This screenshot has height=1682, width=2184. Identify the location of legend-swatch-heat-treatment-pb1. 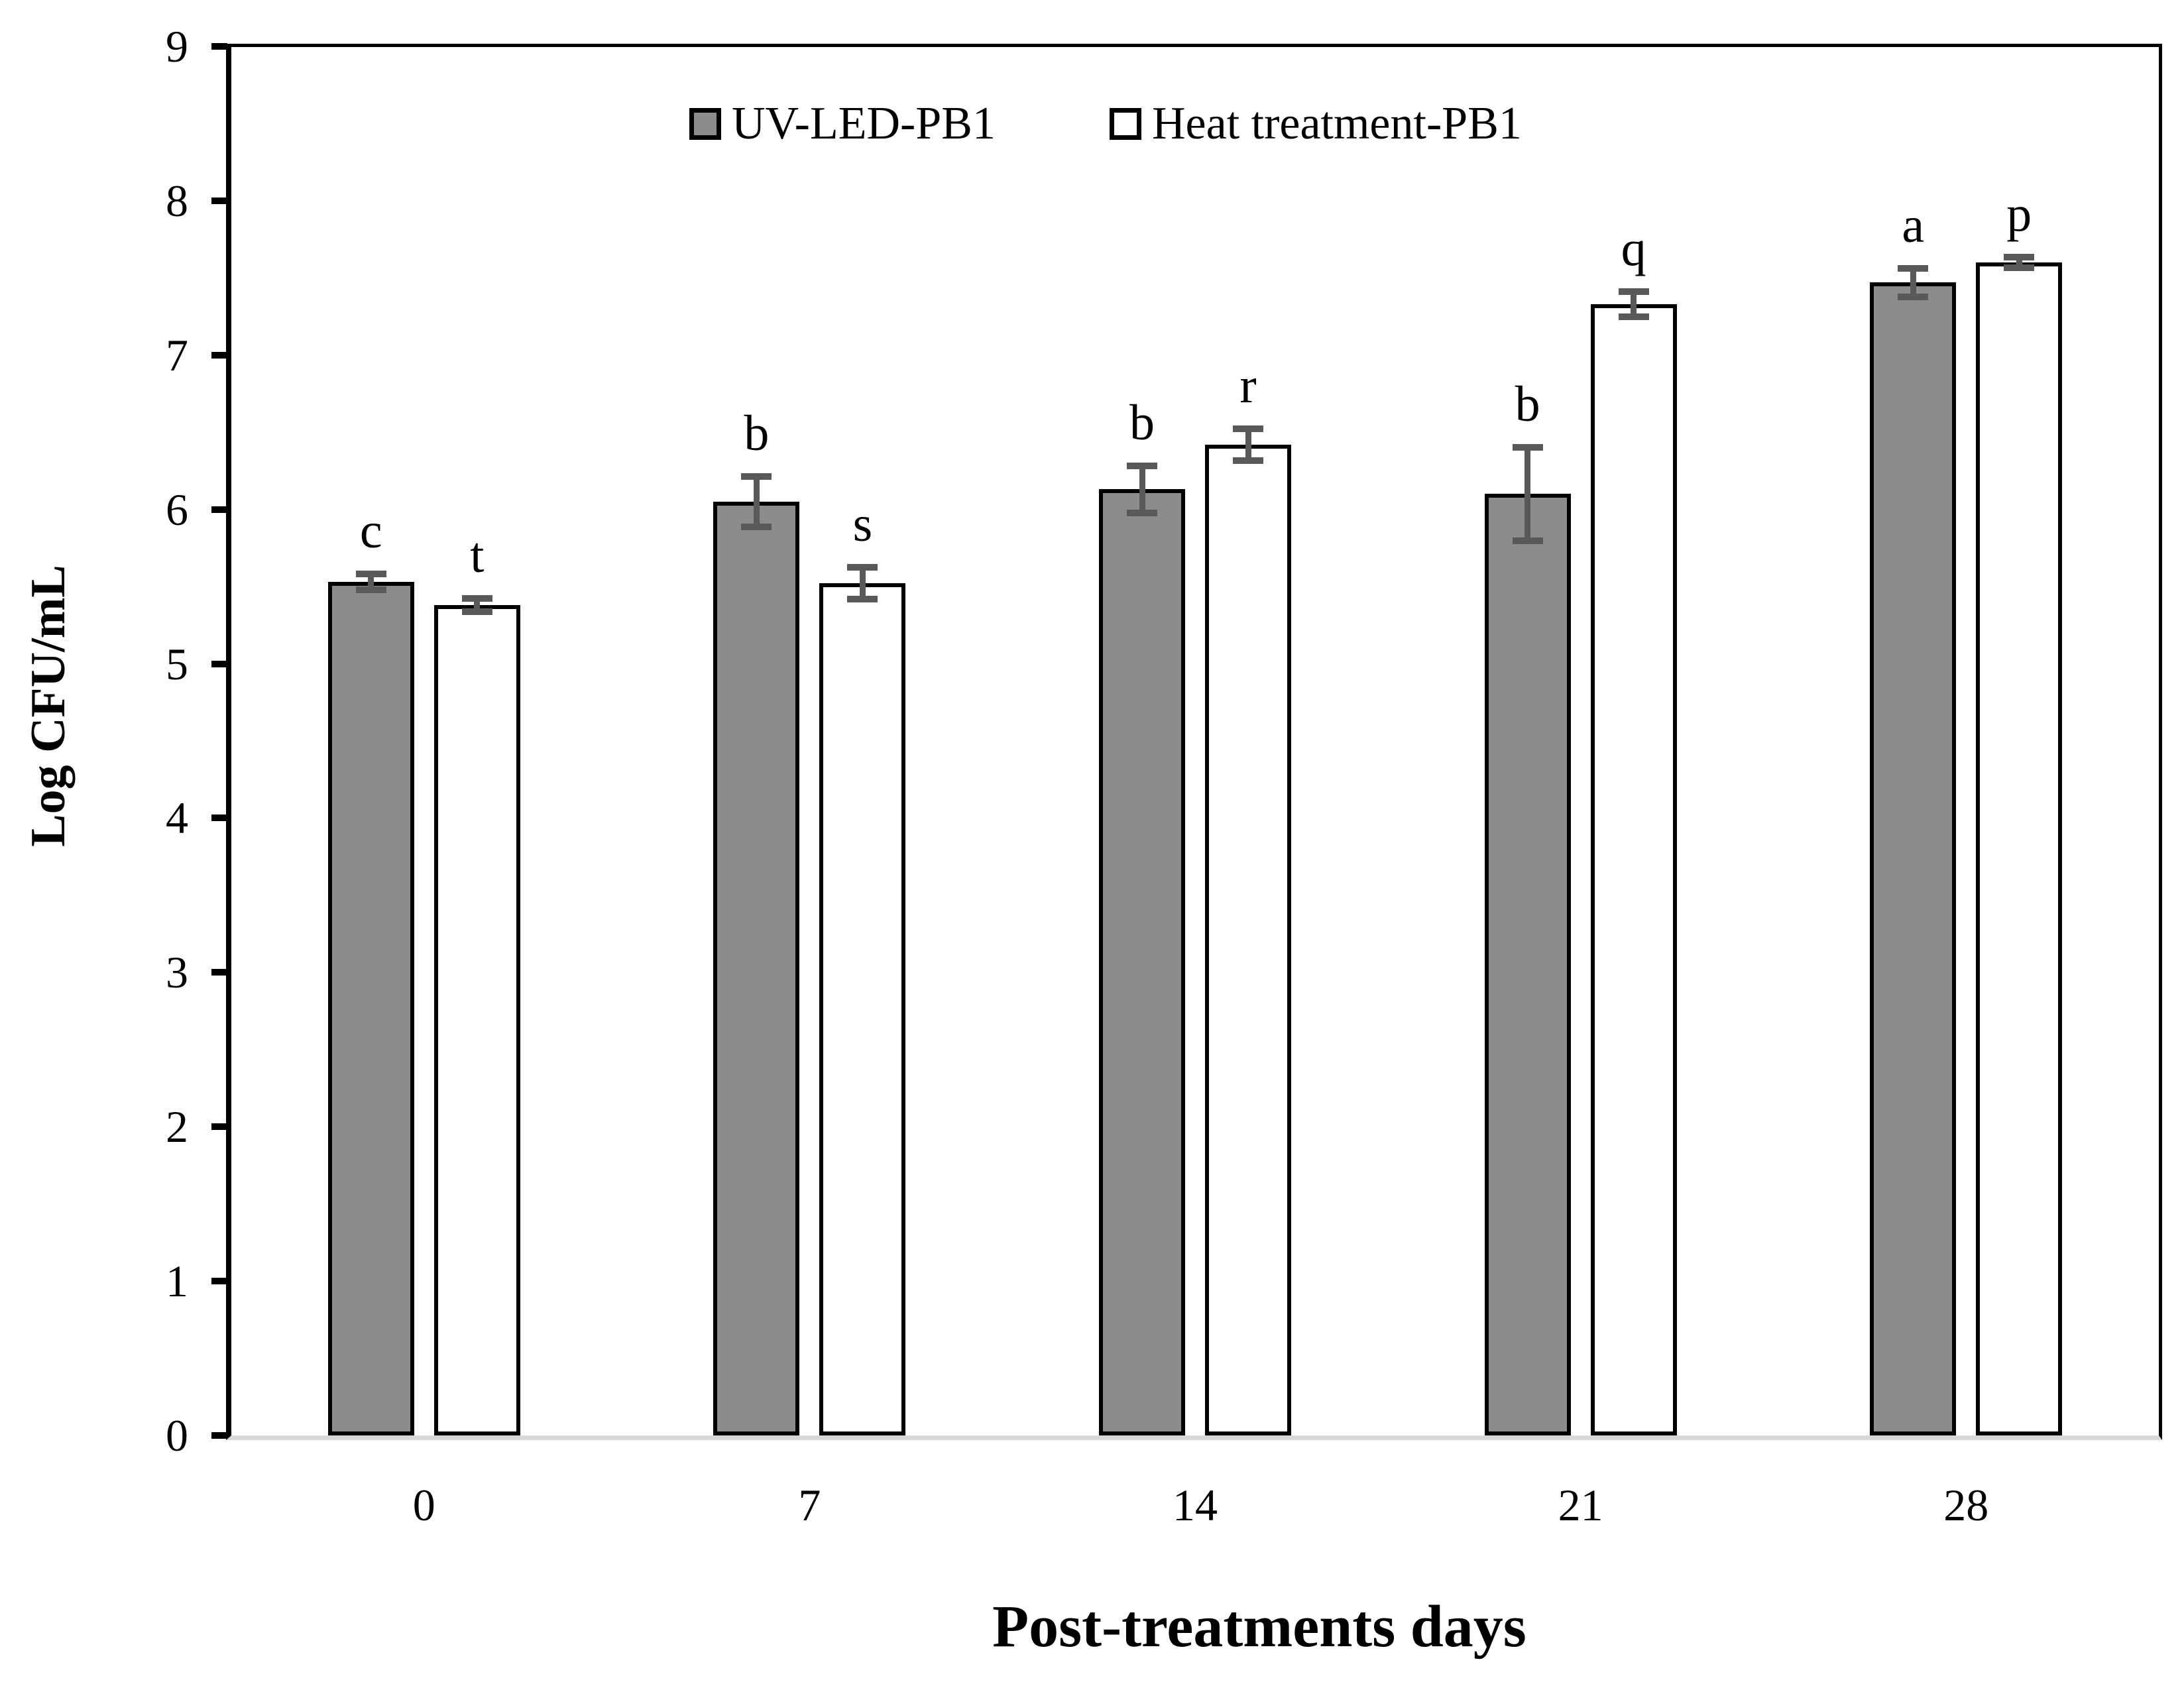
(1125, 124).